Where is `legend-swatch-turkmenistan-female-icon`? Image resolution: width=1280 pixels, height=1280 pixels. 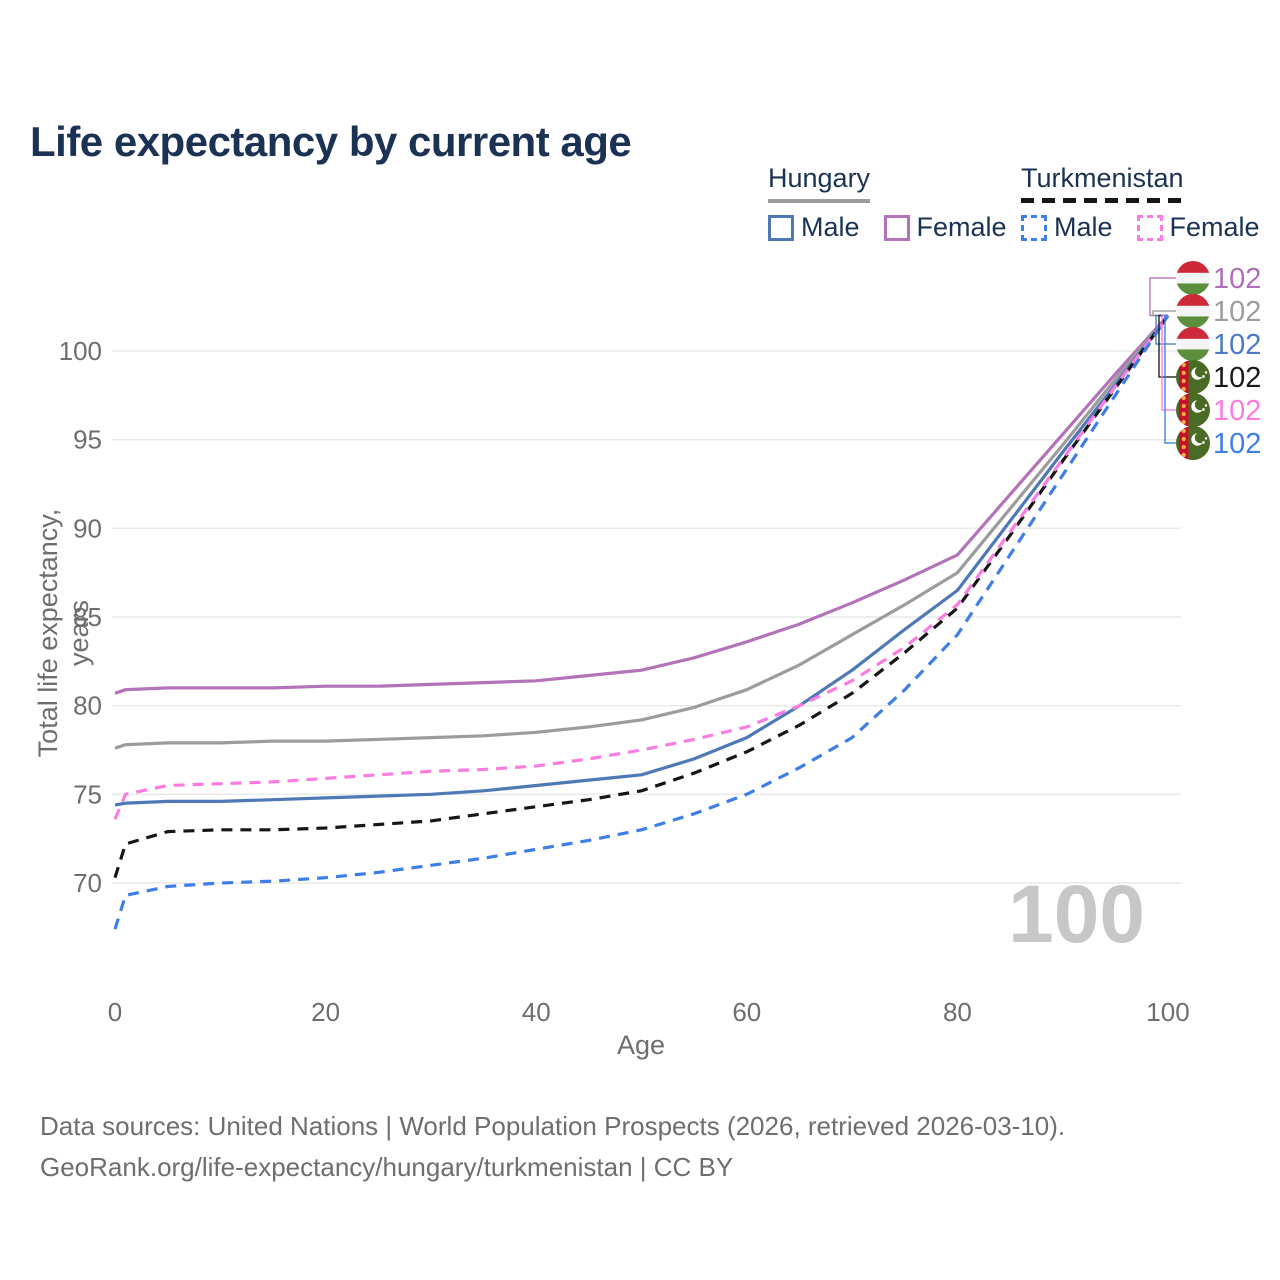
legend-swatch-turkmenistan-female-icon is located at coordinates (1149, 227).